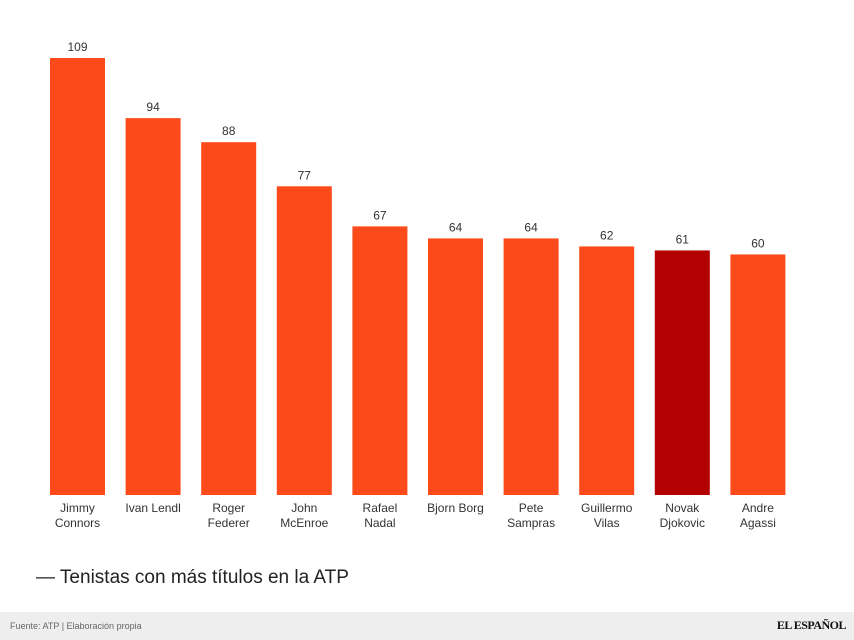 This screenshot has width=854, height=640. I want to click on value-label-0: 109, so click(77, 47).